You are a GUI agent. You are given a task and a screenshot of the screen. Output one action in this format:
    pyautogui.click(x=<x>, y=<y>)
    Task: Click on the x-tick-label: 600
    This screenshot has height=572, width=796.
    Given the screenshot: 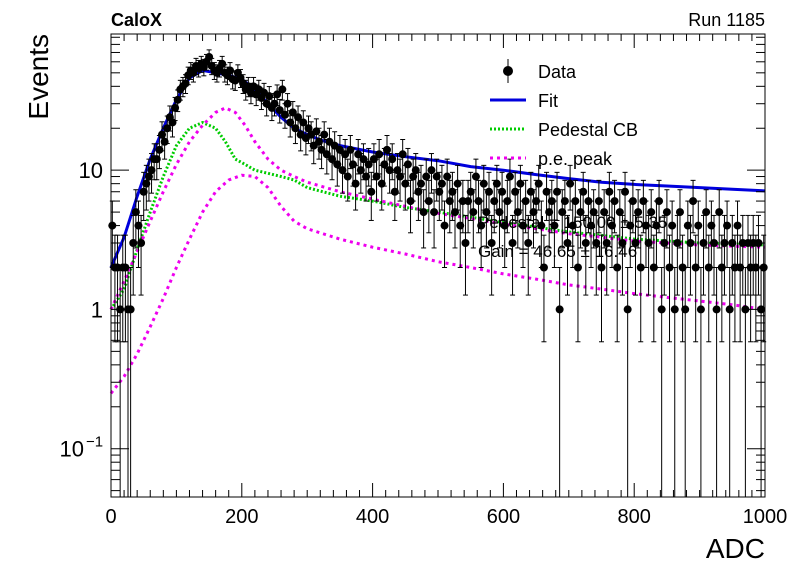 What is the action you would take?
    pyautogui.click(x=503, y=517)
    